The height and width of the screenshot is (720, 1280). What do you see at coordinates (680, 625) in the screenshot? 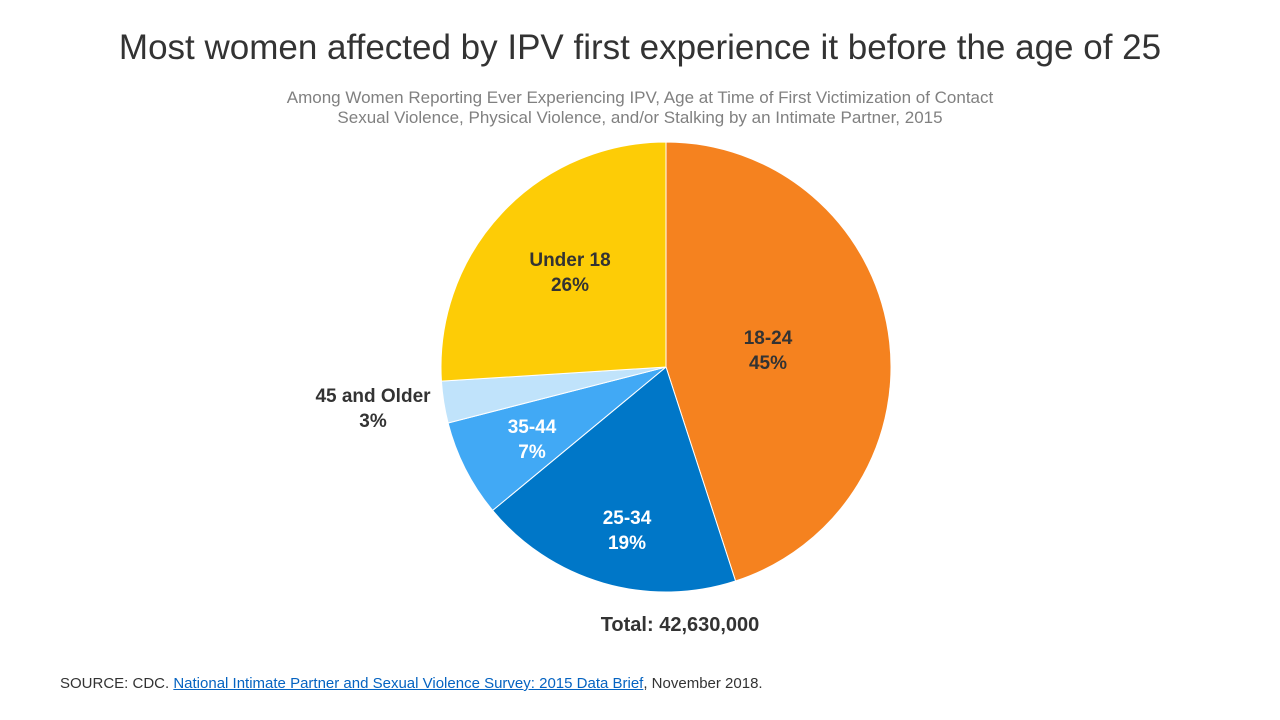
I see `total-label: Total: 42,630,000` at bounding box center [680, 625].